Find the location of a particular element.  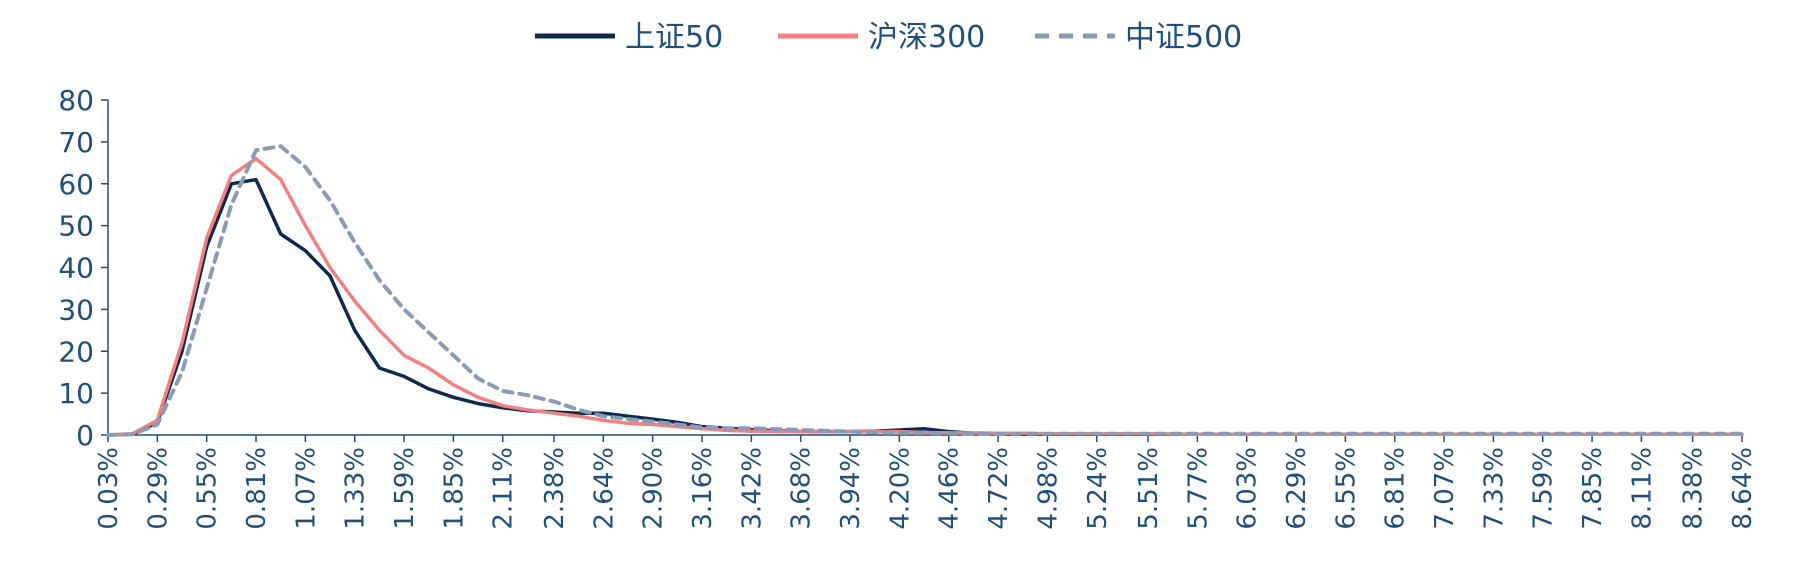

x-tick-label: 2.38% is located at coordinates (555, 488).